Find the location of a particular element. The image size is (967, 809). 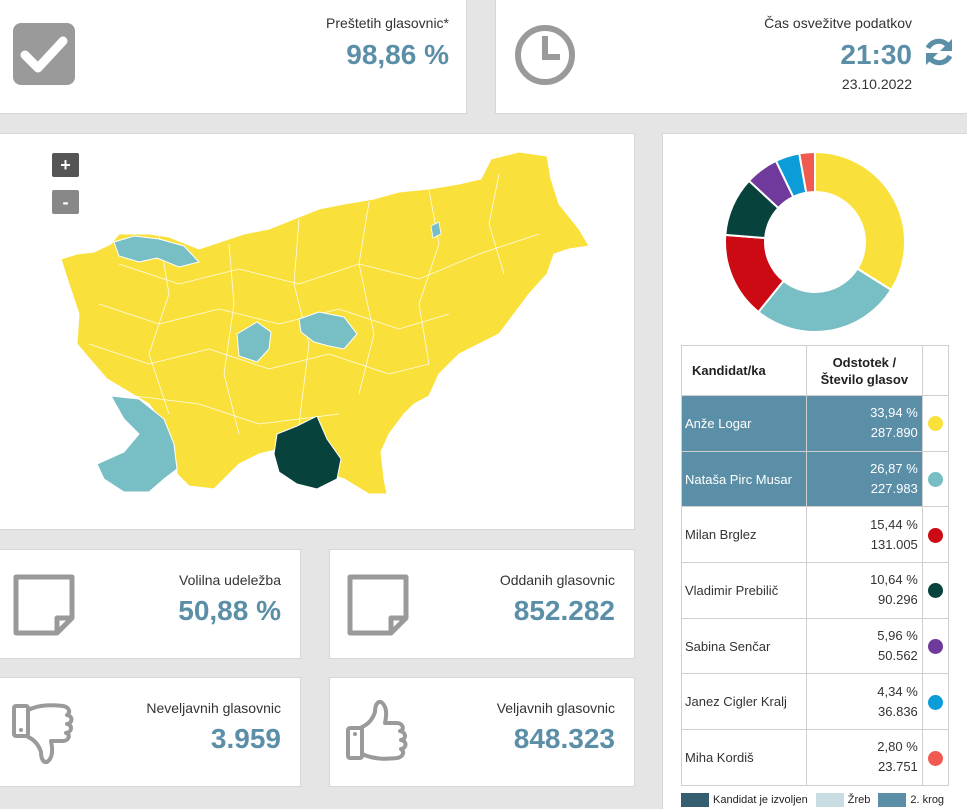

candidate-result: 10,64 % 90.296 is located at coordinates (864, 590).